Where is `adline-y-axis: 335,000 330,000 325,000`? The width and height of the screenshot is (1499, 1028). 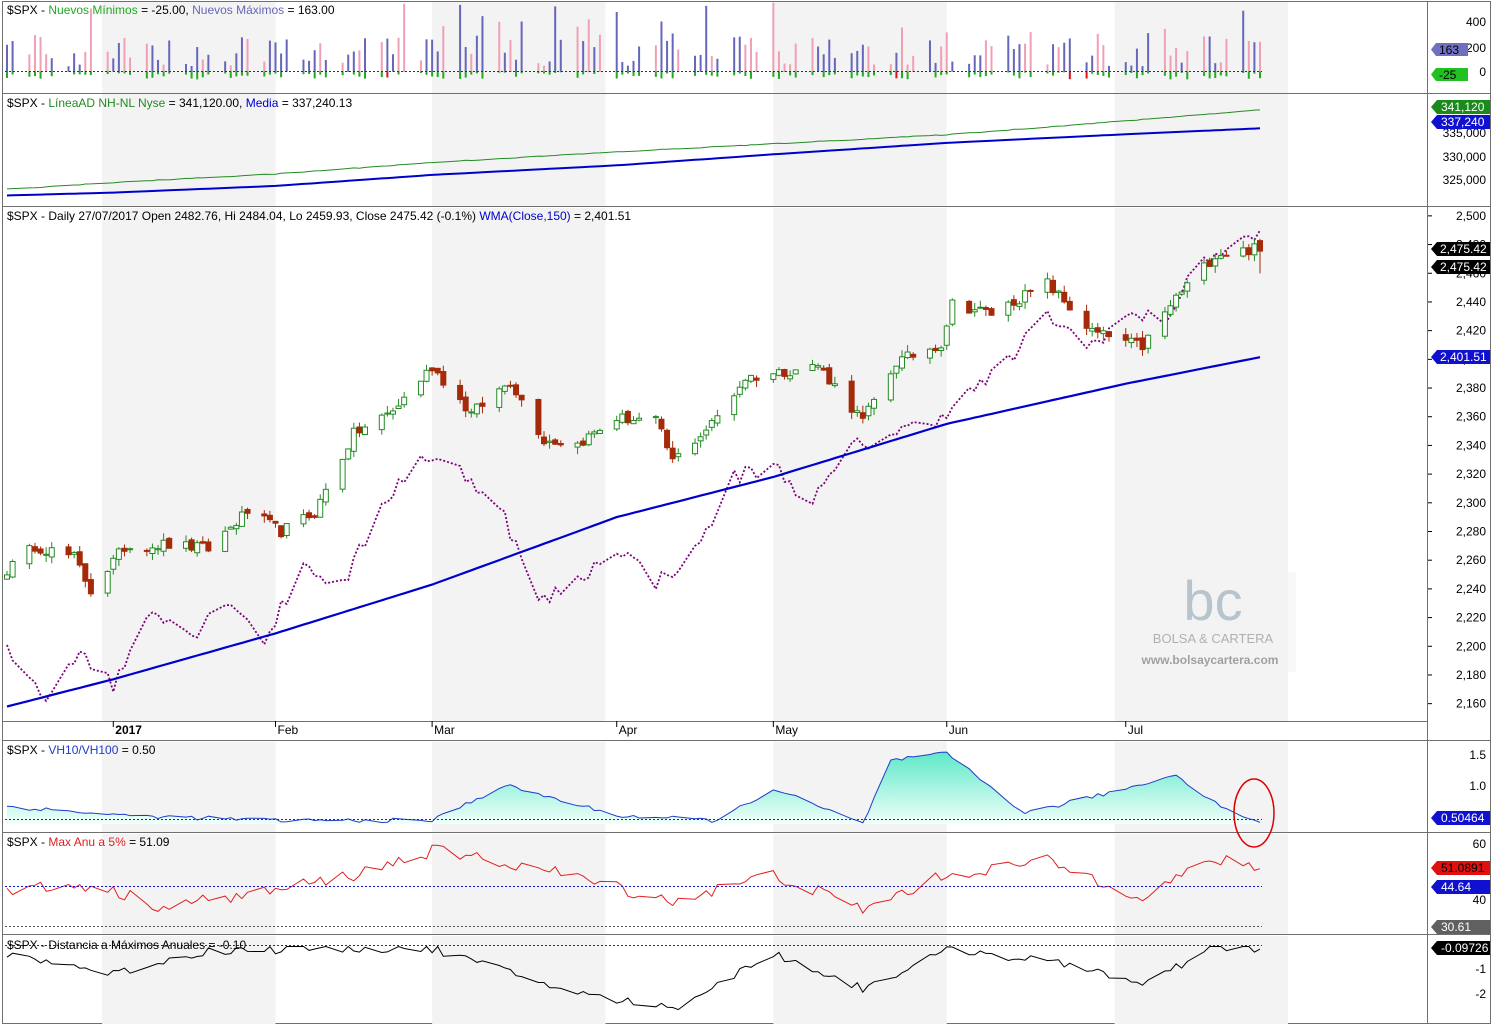
adline-y-axis: 335,000 330,000 325,000 is located at coordinates (1465, 156).